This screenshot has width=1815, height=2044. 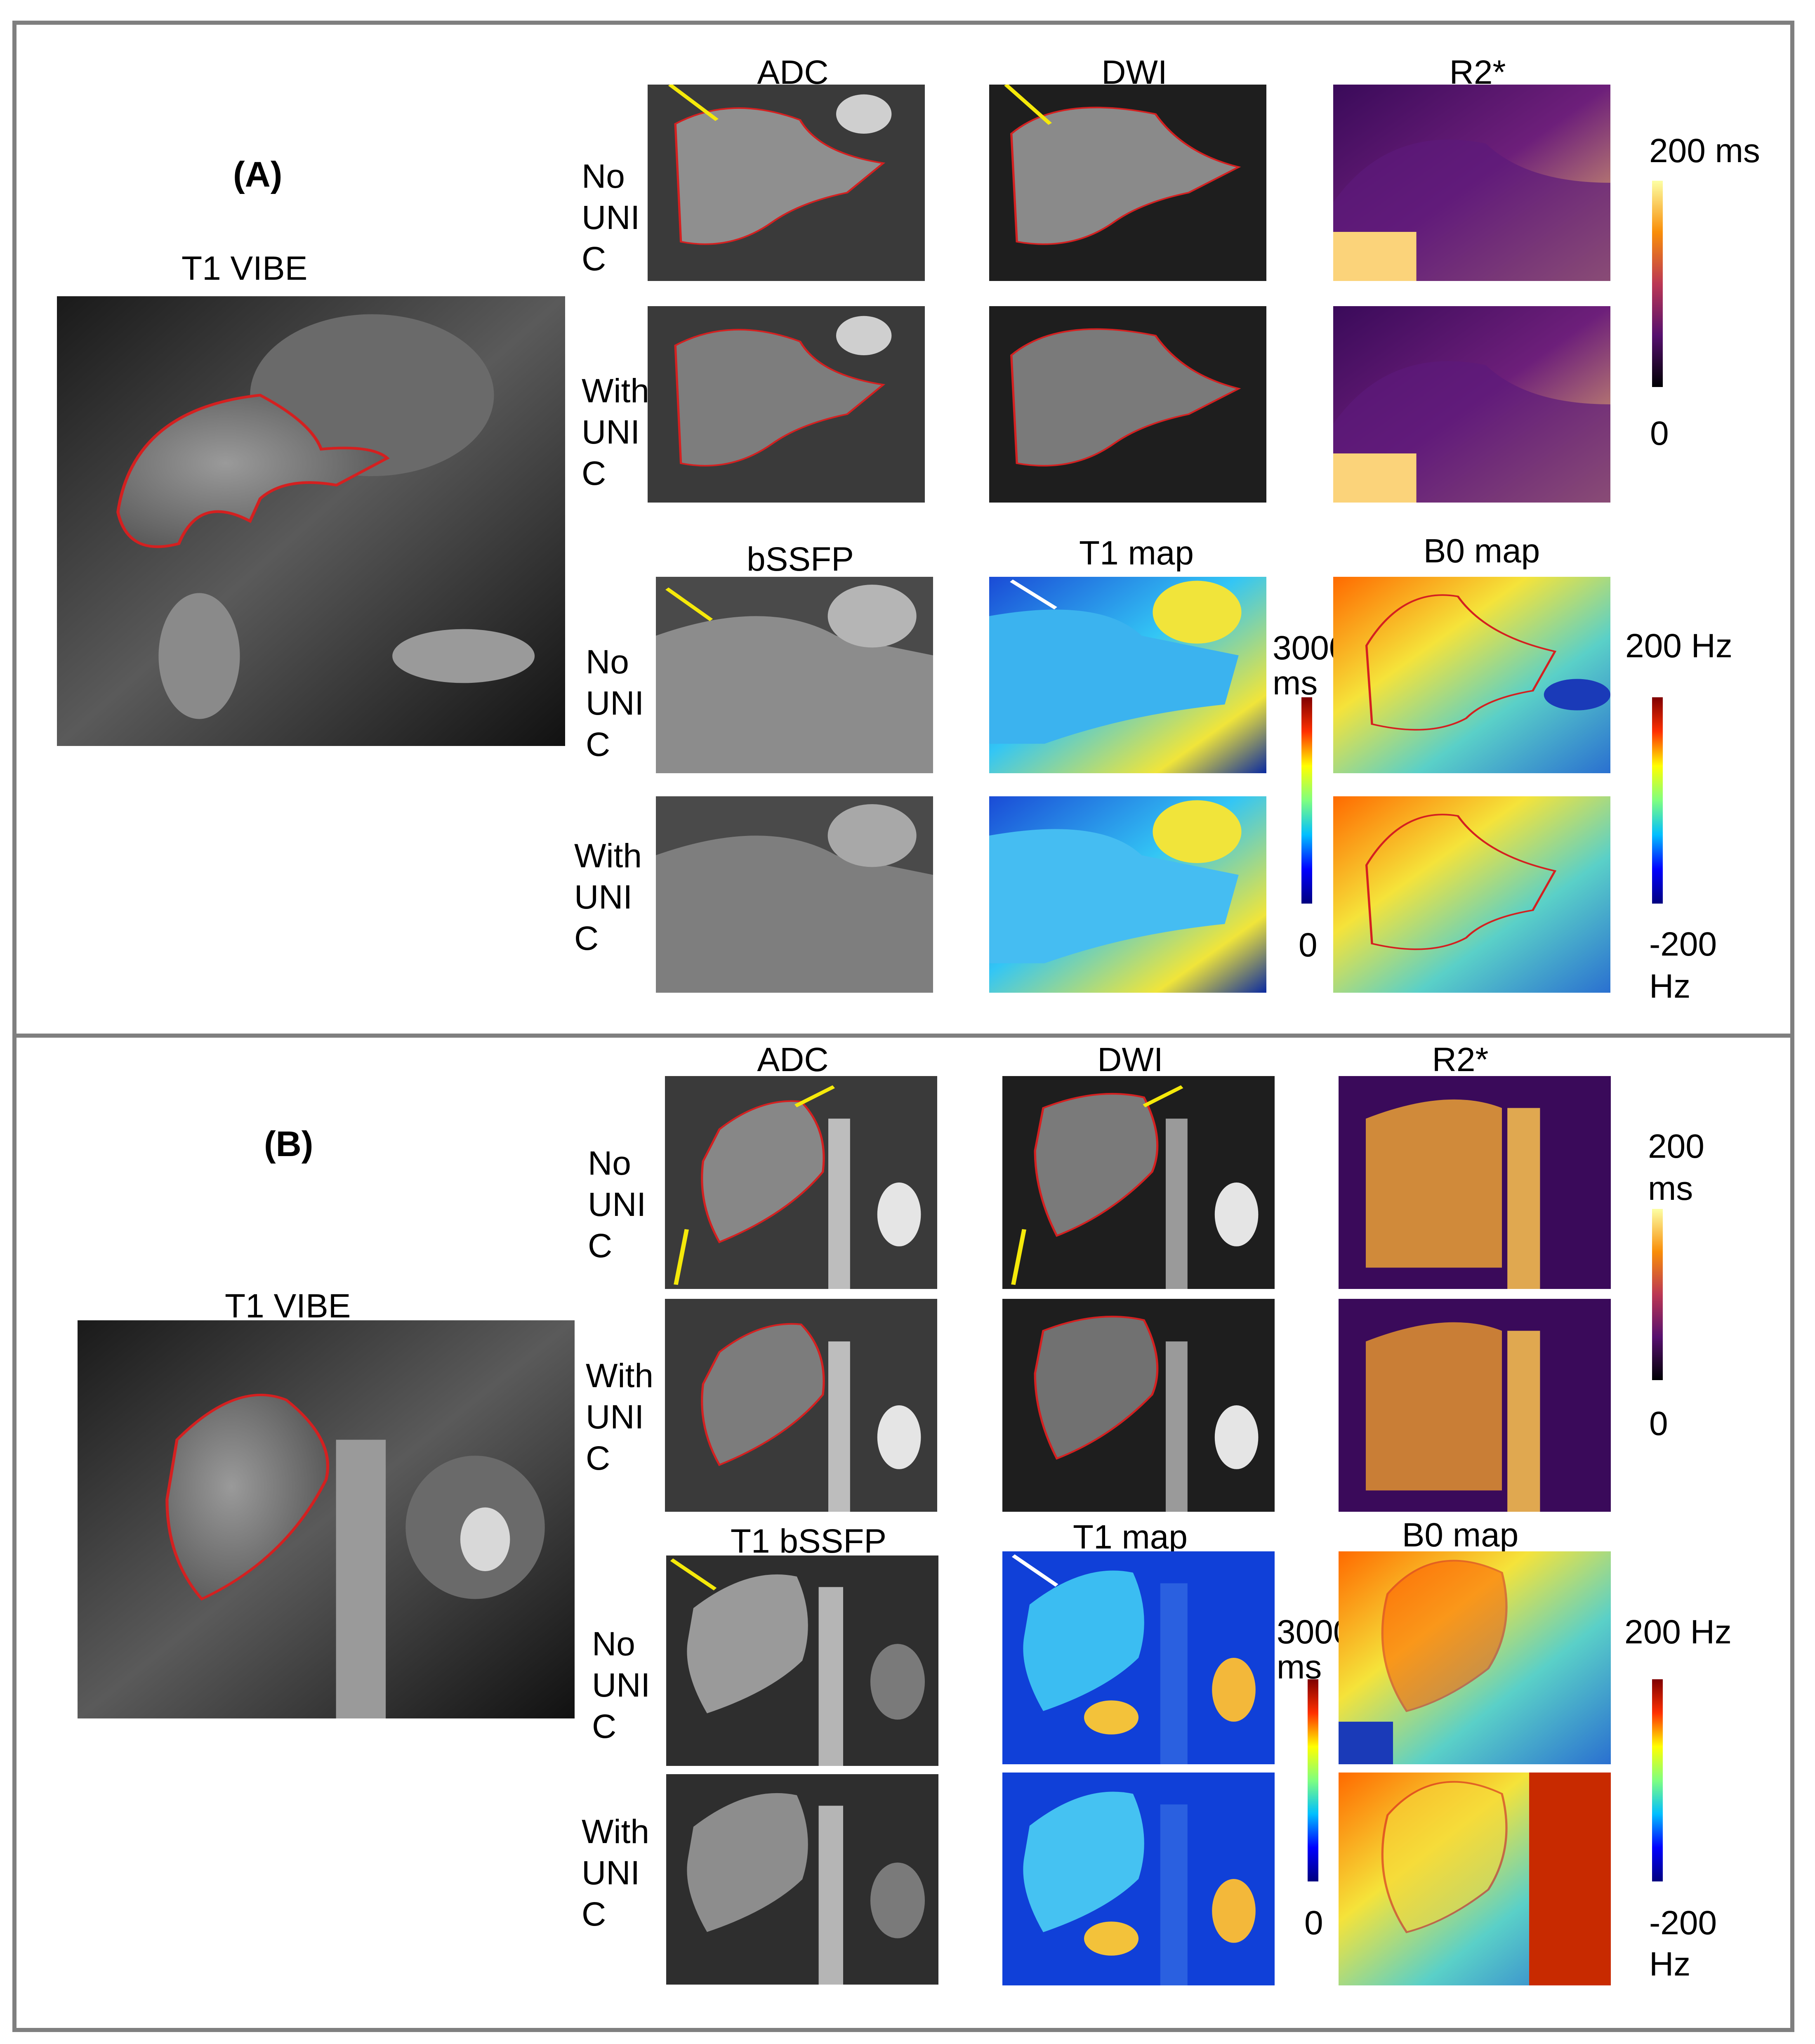 What do you see at coordinates (611, 218) in the screenshot?
I see `panel-a-row-label-no-unic: No UNI C` at bounding box center [611, 218].